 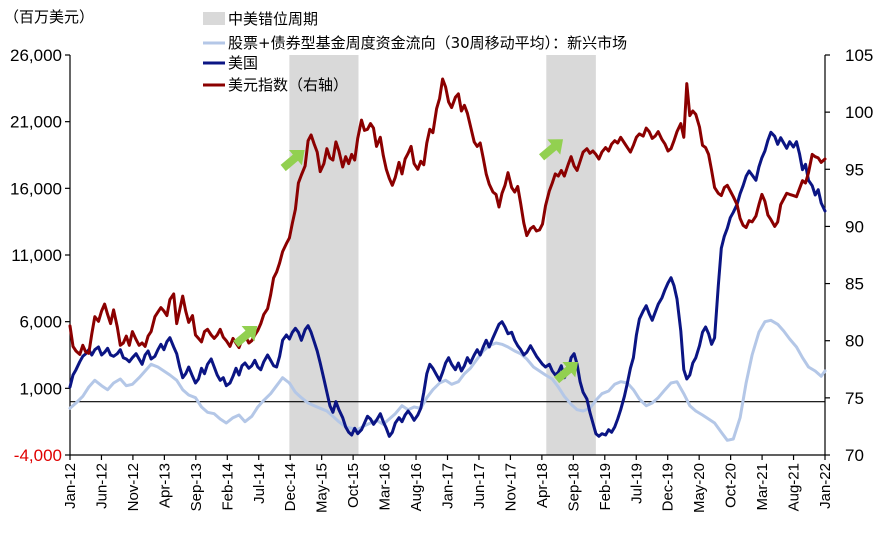 What do you see at coordinates (854, 398) in the screenshot?
I see `right-tick-label: 75` at bounding box center [854, 398].